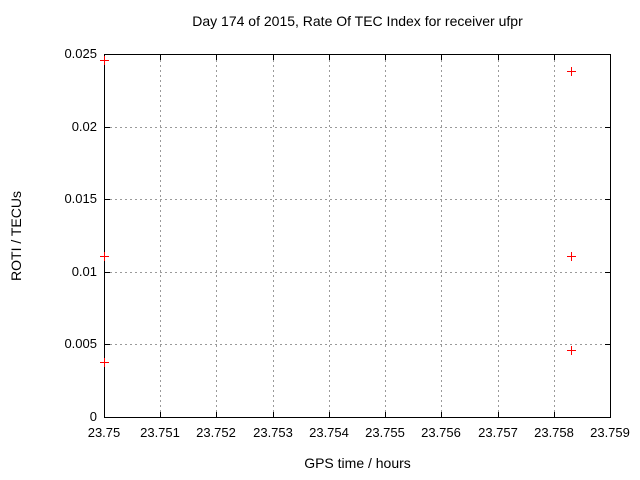  What do you see at coordinates (216, 432) in the screenshot?
I see `x-tick-label: 23.752` at bounding box center [216, 432].